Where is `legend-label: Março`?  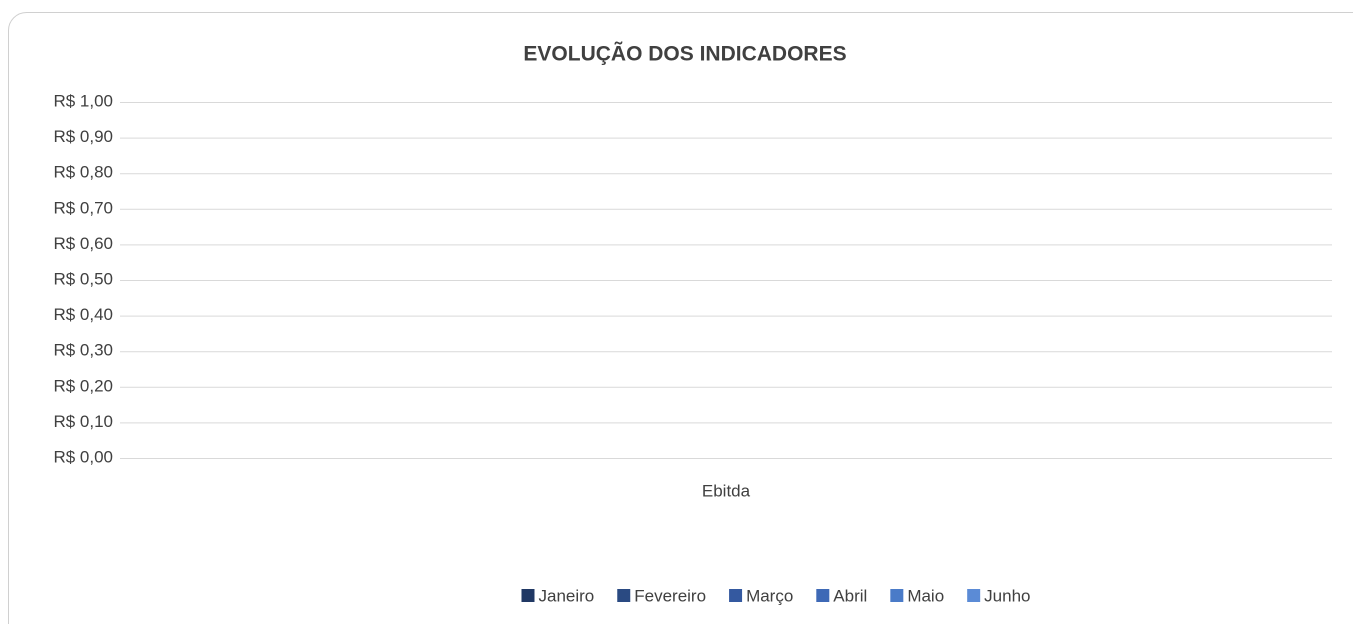
legend-label: Março is located at coordinates (769, 595).